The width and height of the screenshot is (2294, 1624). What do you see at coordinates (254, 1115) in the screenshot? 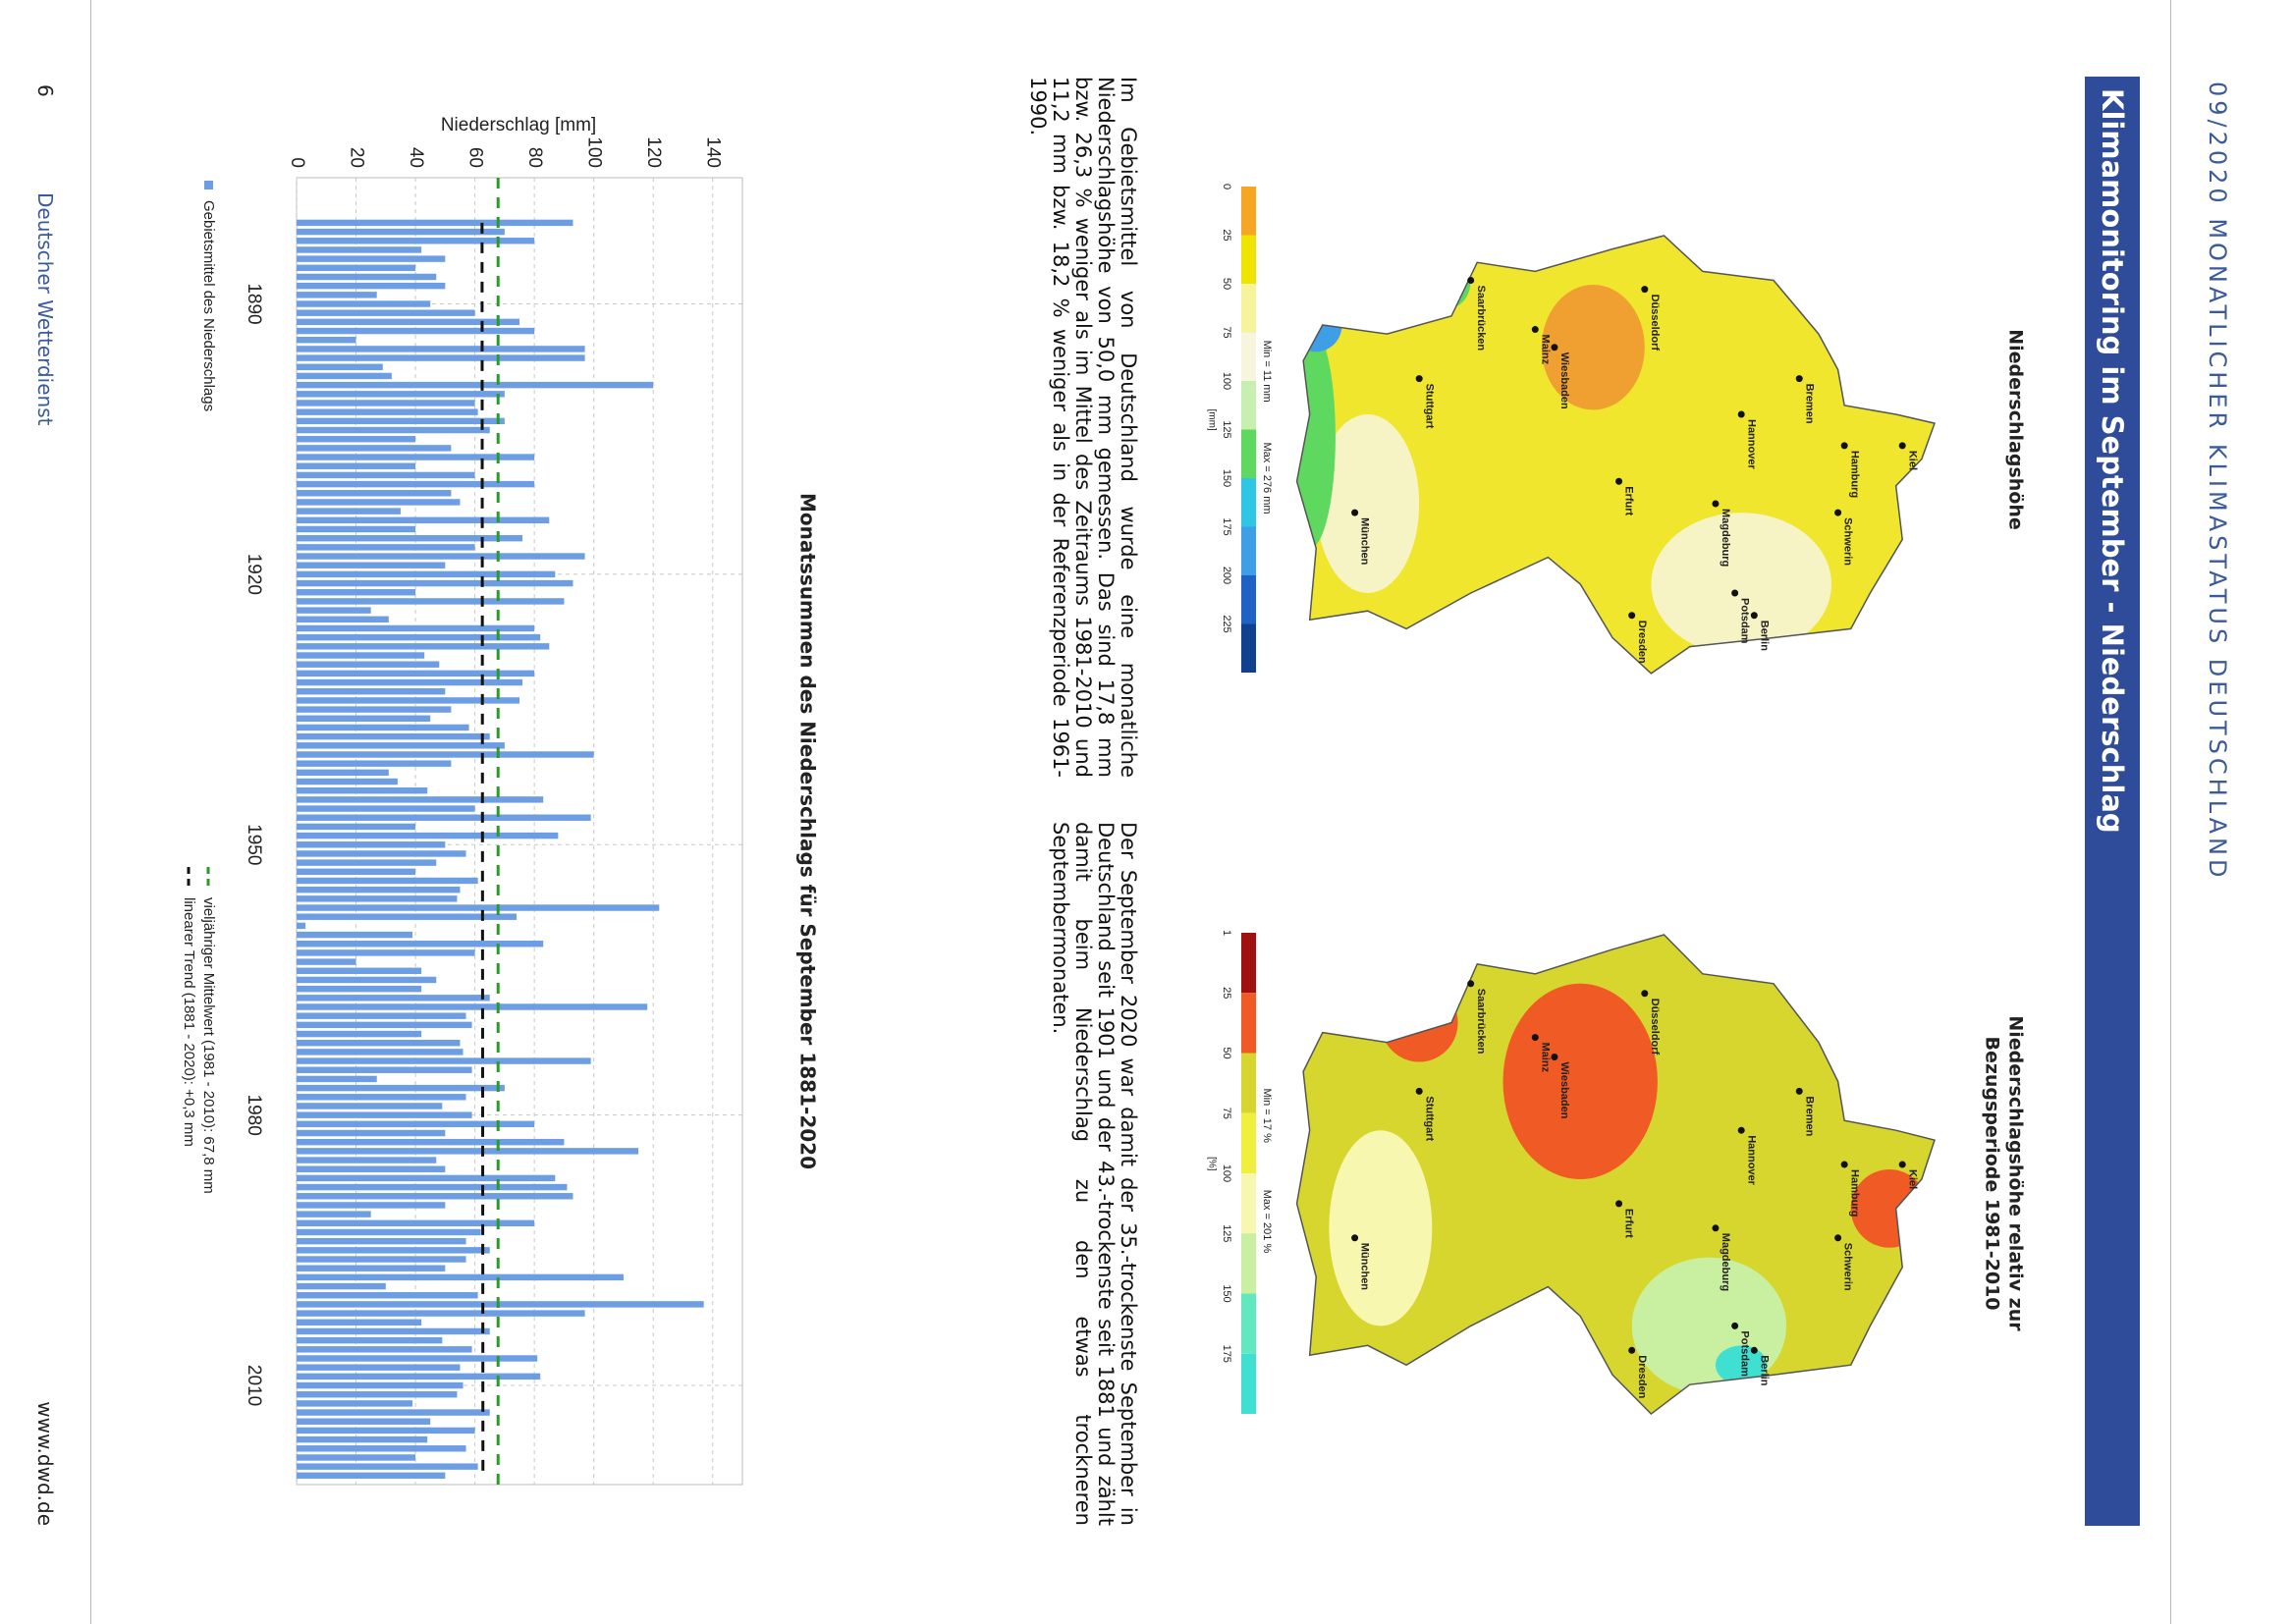
I see `x-tick-label: 1980` at bounding box center [254, 1115].